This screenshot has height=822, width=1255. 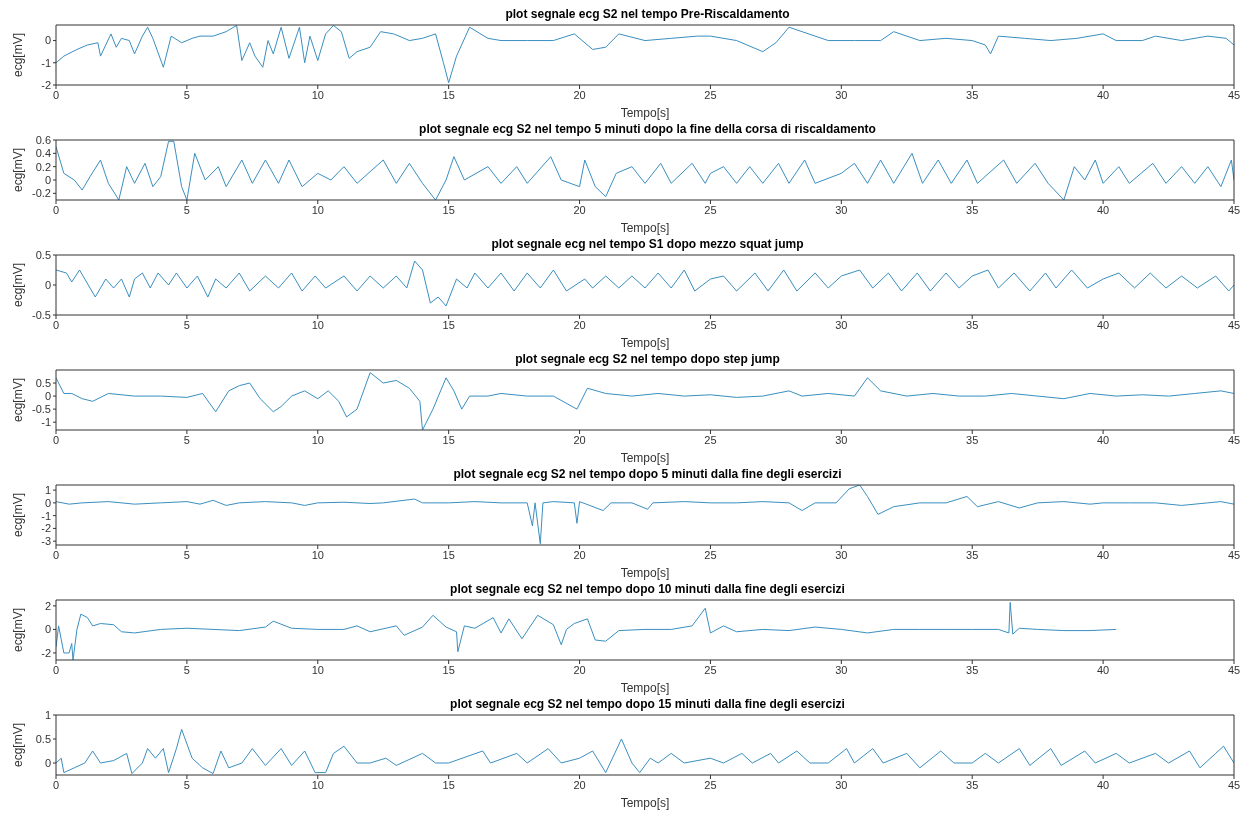 I want to click on chart-title: plot segnale ecg S2 nel tempo Pre-Riscaldamento, so click(x=647, y=14).